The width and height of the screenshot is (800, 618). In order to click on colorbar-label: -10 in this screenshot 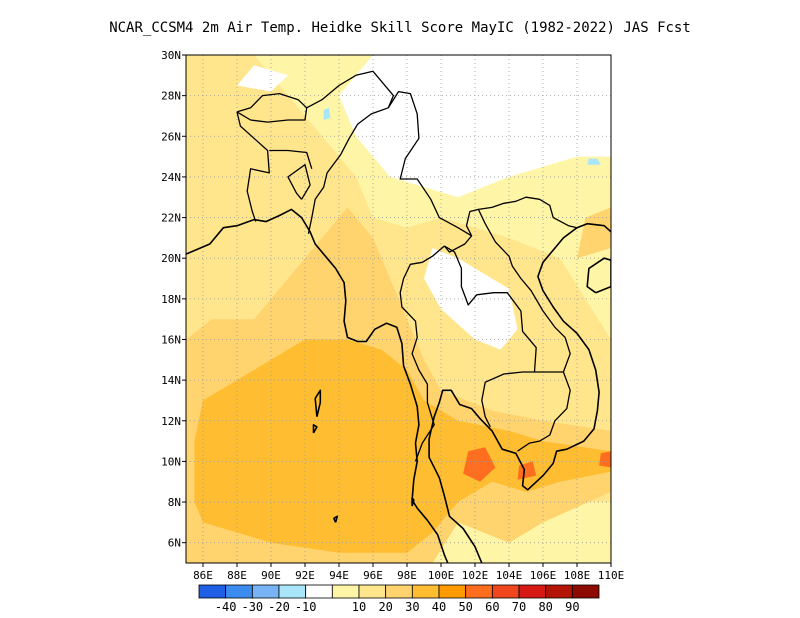, I will do `click(306, 607)`.